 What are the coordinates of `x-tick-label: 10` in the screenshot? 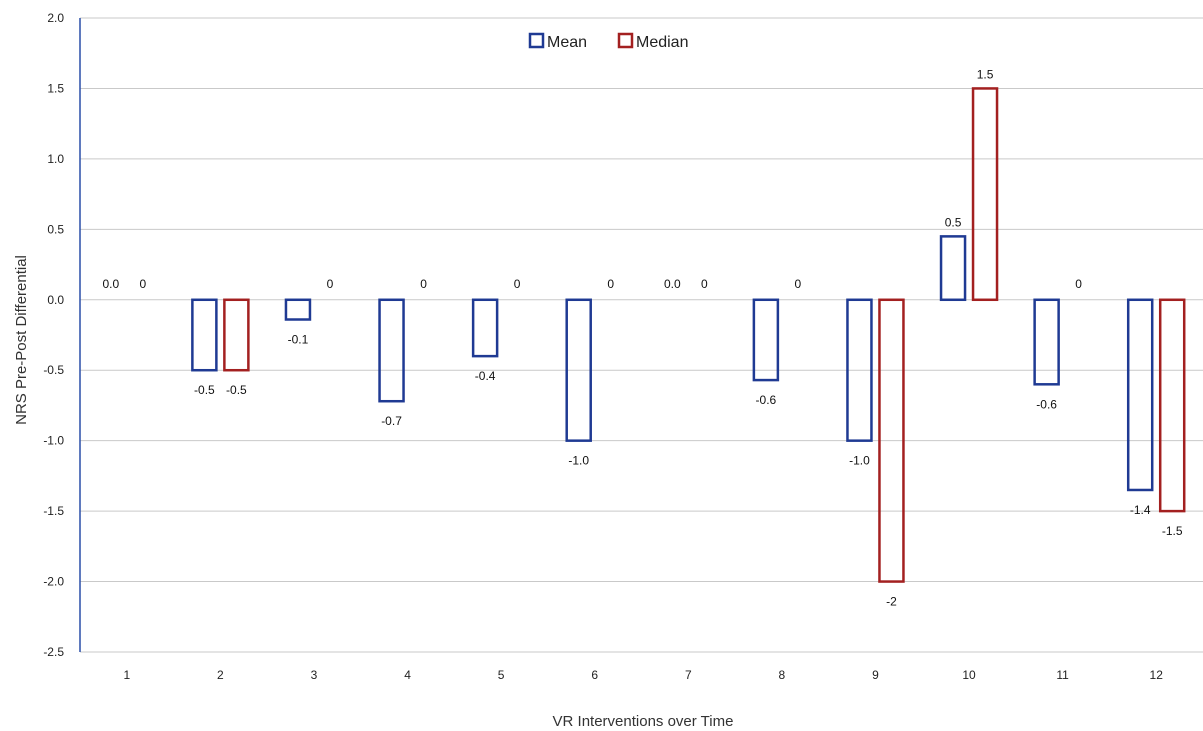 It's located at (969, 675).